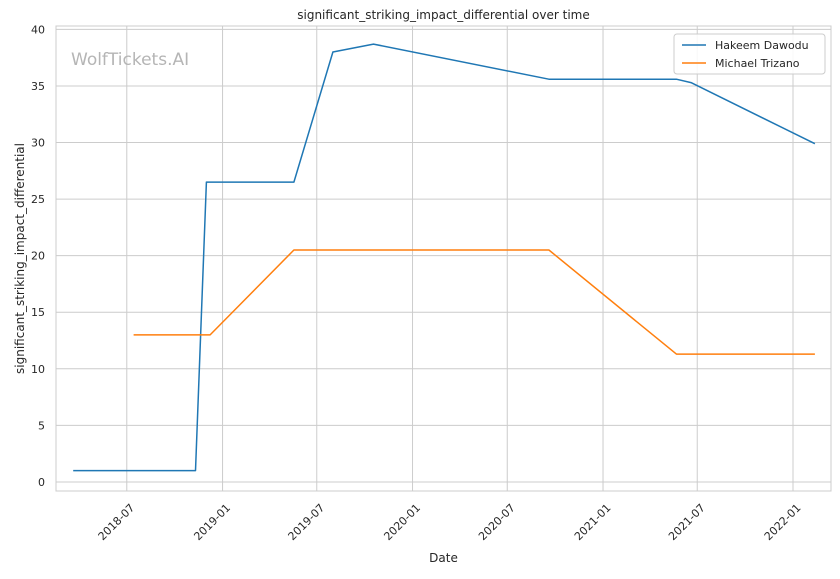  What do you see at coordinates (117, 522) in the screenshot?
I see `x-tick-label: 2018-07` at bounding box center [117, 522].